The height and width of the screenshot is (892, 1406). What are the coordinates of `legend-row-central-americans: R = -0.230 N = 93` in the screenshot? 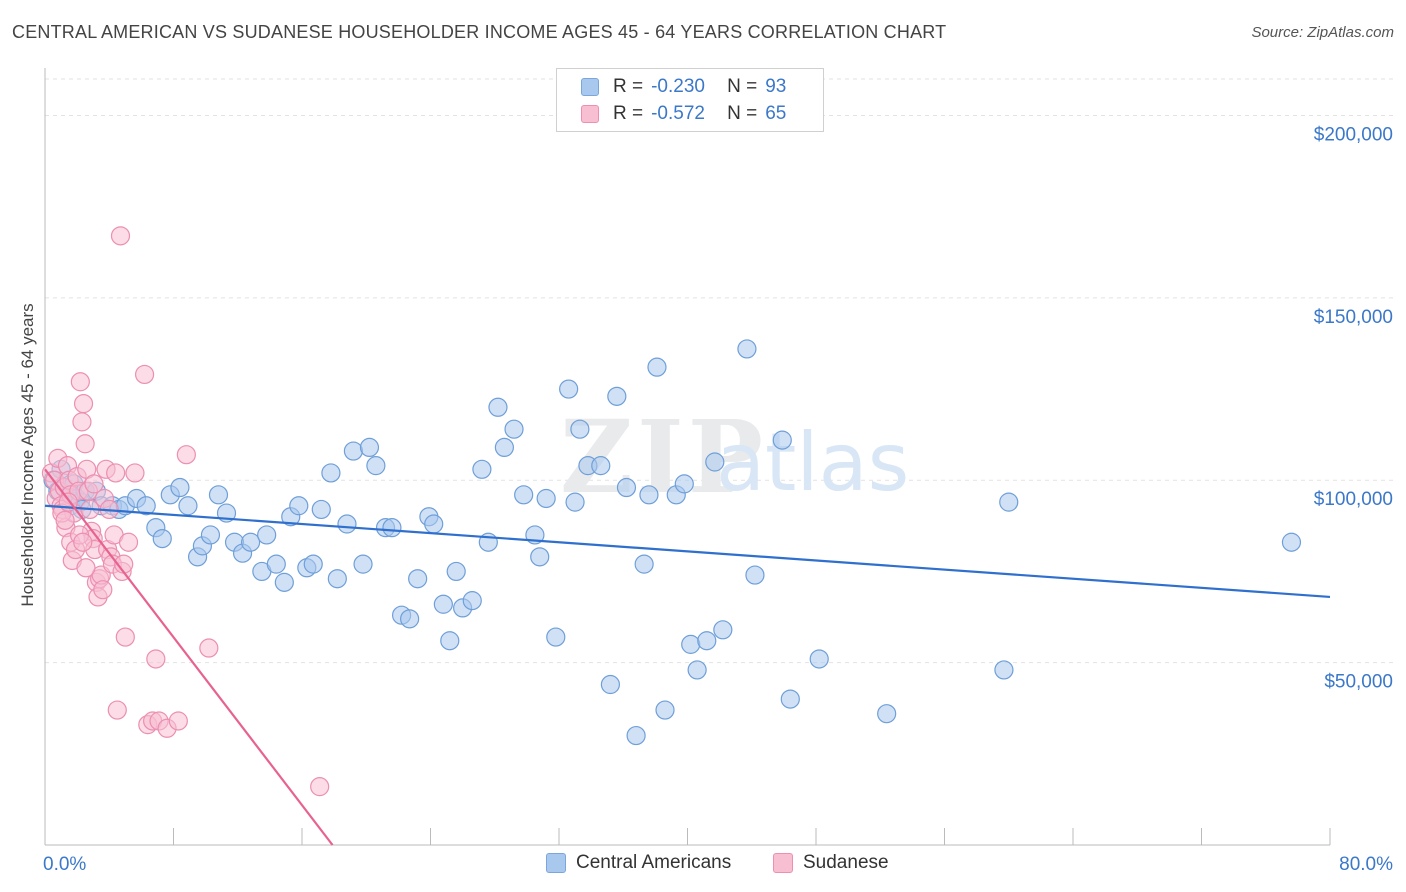 It's located at (683, 87).